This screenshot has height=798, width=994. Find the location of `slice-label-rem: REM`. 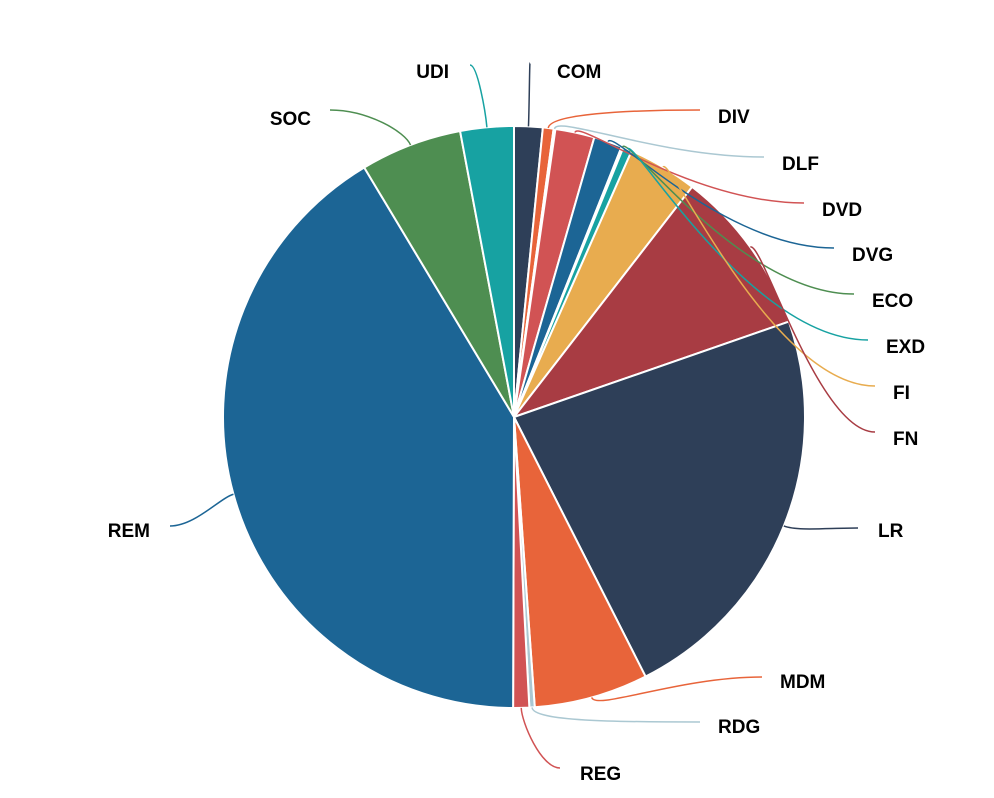

slice-label-rem: REM is located at coordinates (129, 531).